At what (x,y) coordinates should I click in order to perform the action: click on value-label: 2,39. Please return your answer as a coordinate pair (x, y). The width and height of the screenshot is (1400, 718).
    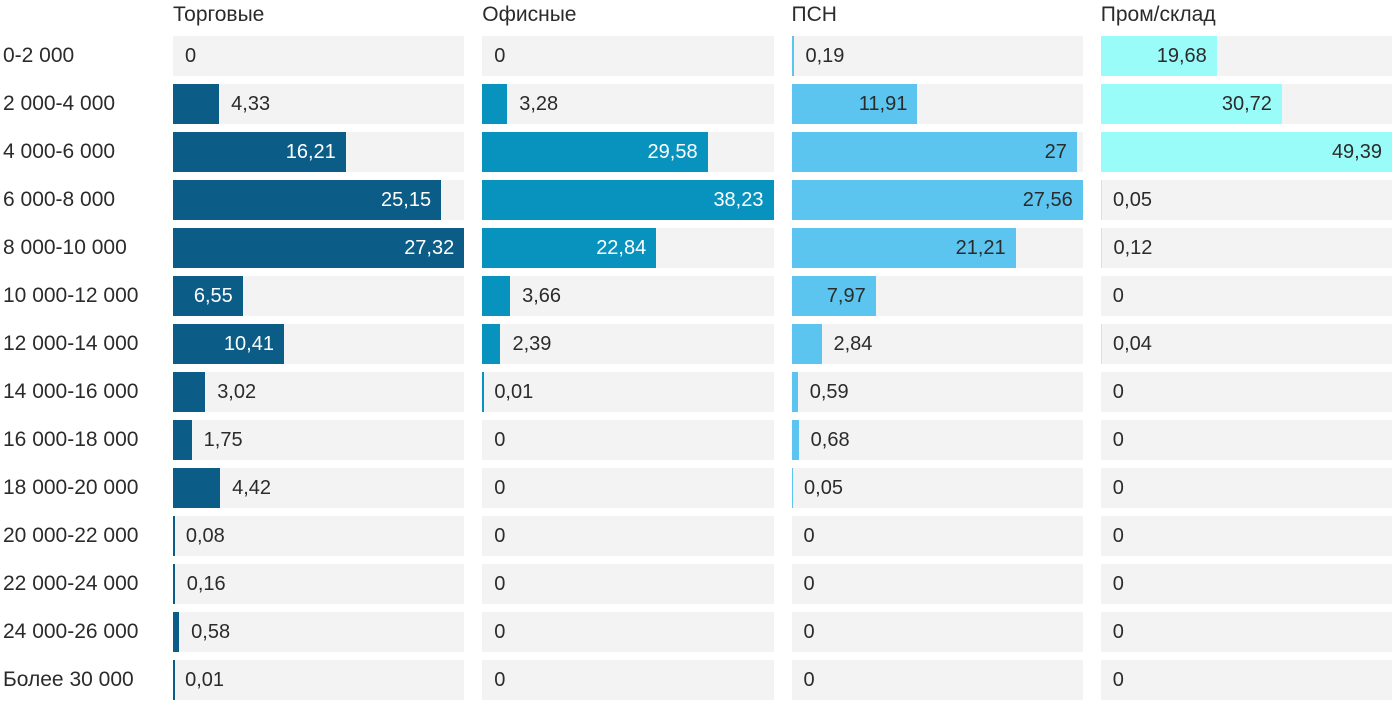
    Looking at the image, I should click on (532, 343).